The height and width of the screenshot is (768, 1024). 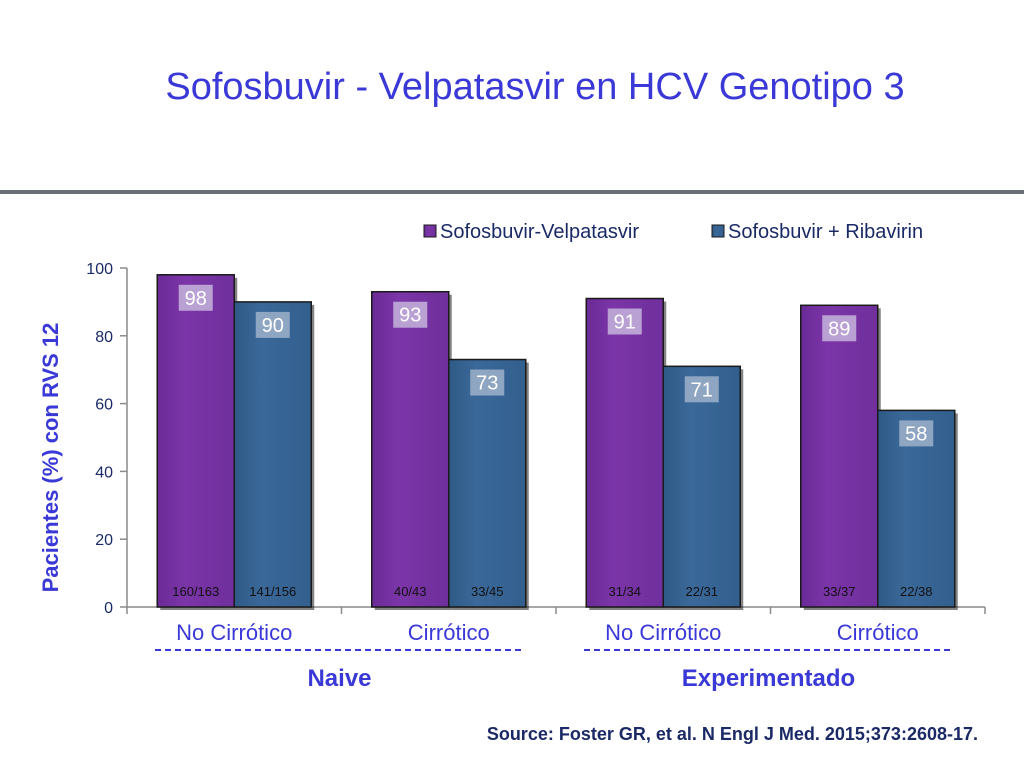 What do you see at coordinates (195, 591) in the screenshot?
I see `count-label: 160/163` at bounding box center [195, 591].